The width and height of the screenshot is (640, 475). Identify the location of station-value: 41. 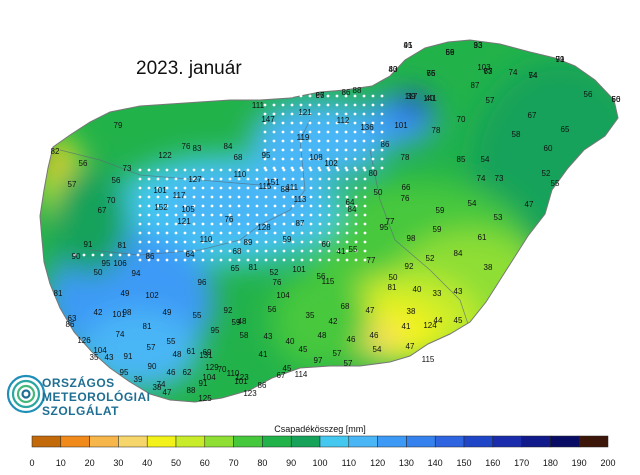
(341, 251).